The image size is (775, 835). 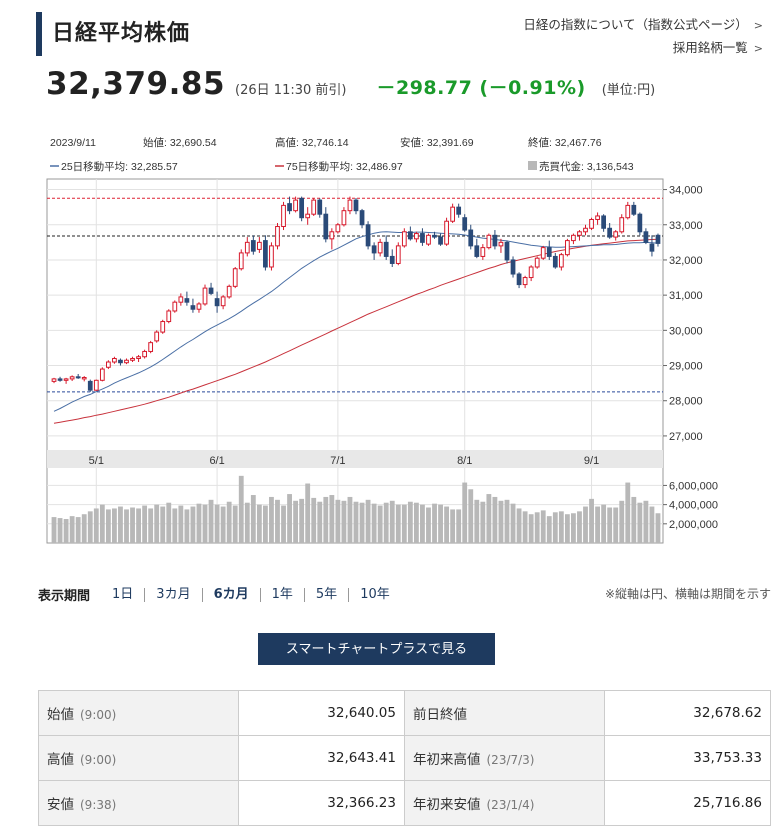 I want to click on month-tick-label: 7/1, so click(x=337, y=461).